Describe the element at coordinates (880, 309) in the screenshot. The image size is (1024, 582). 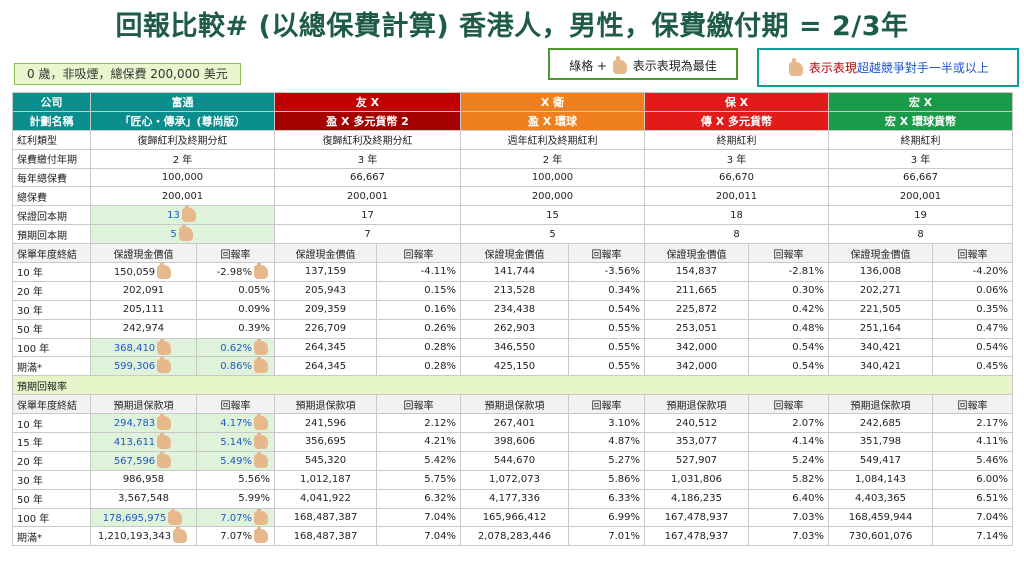
I see `table-cell: 221,505` at that location.